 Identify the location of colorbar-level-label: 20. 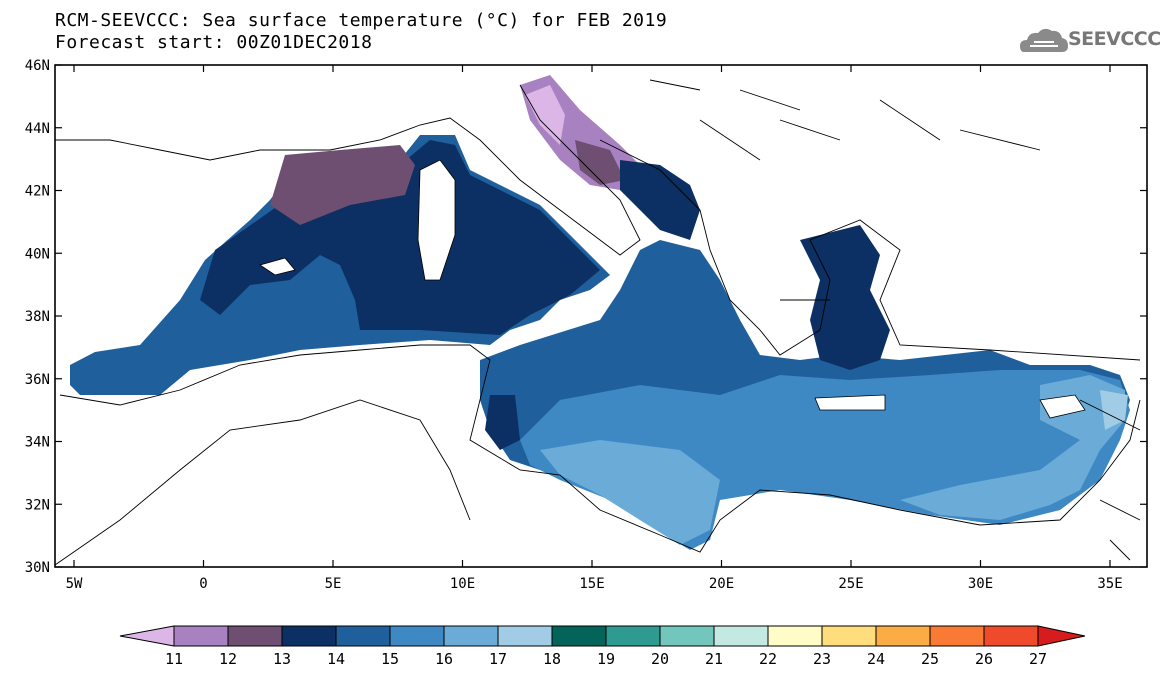
(660, 659).